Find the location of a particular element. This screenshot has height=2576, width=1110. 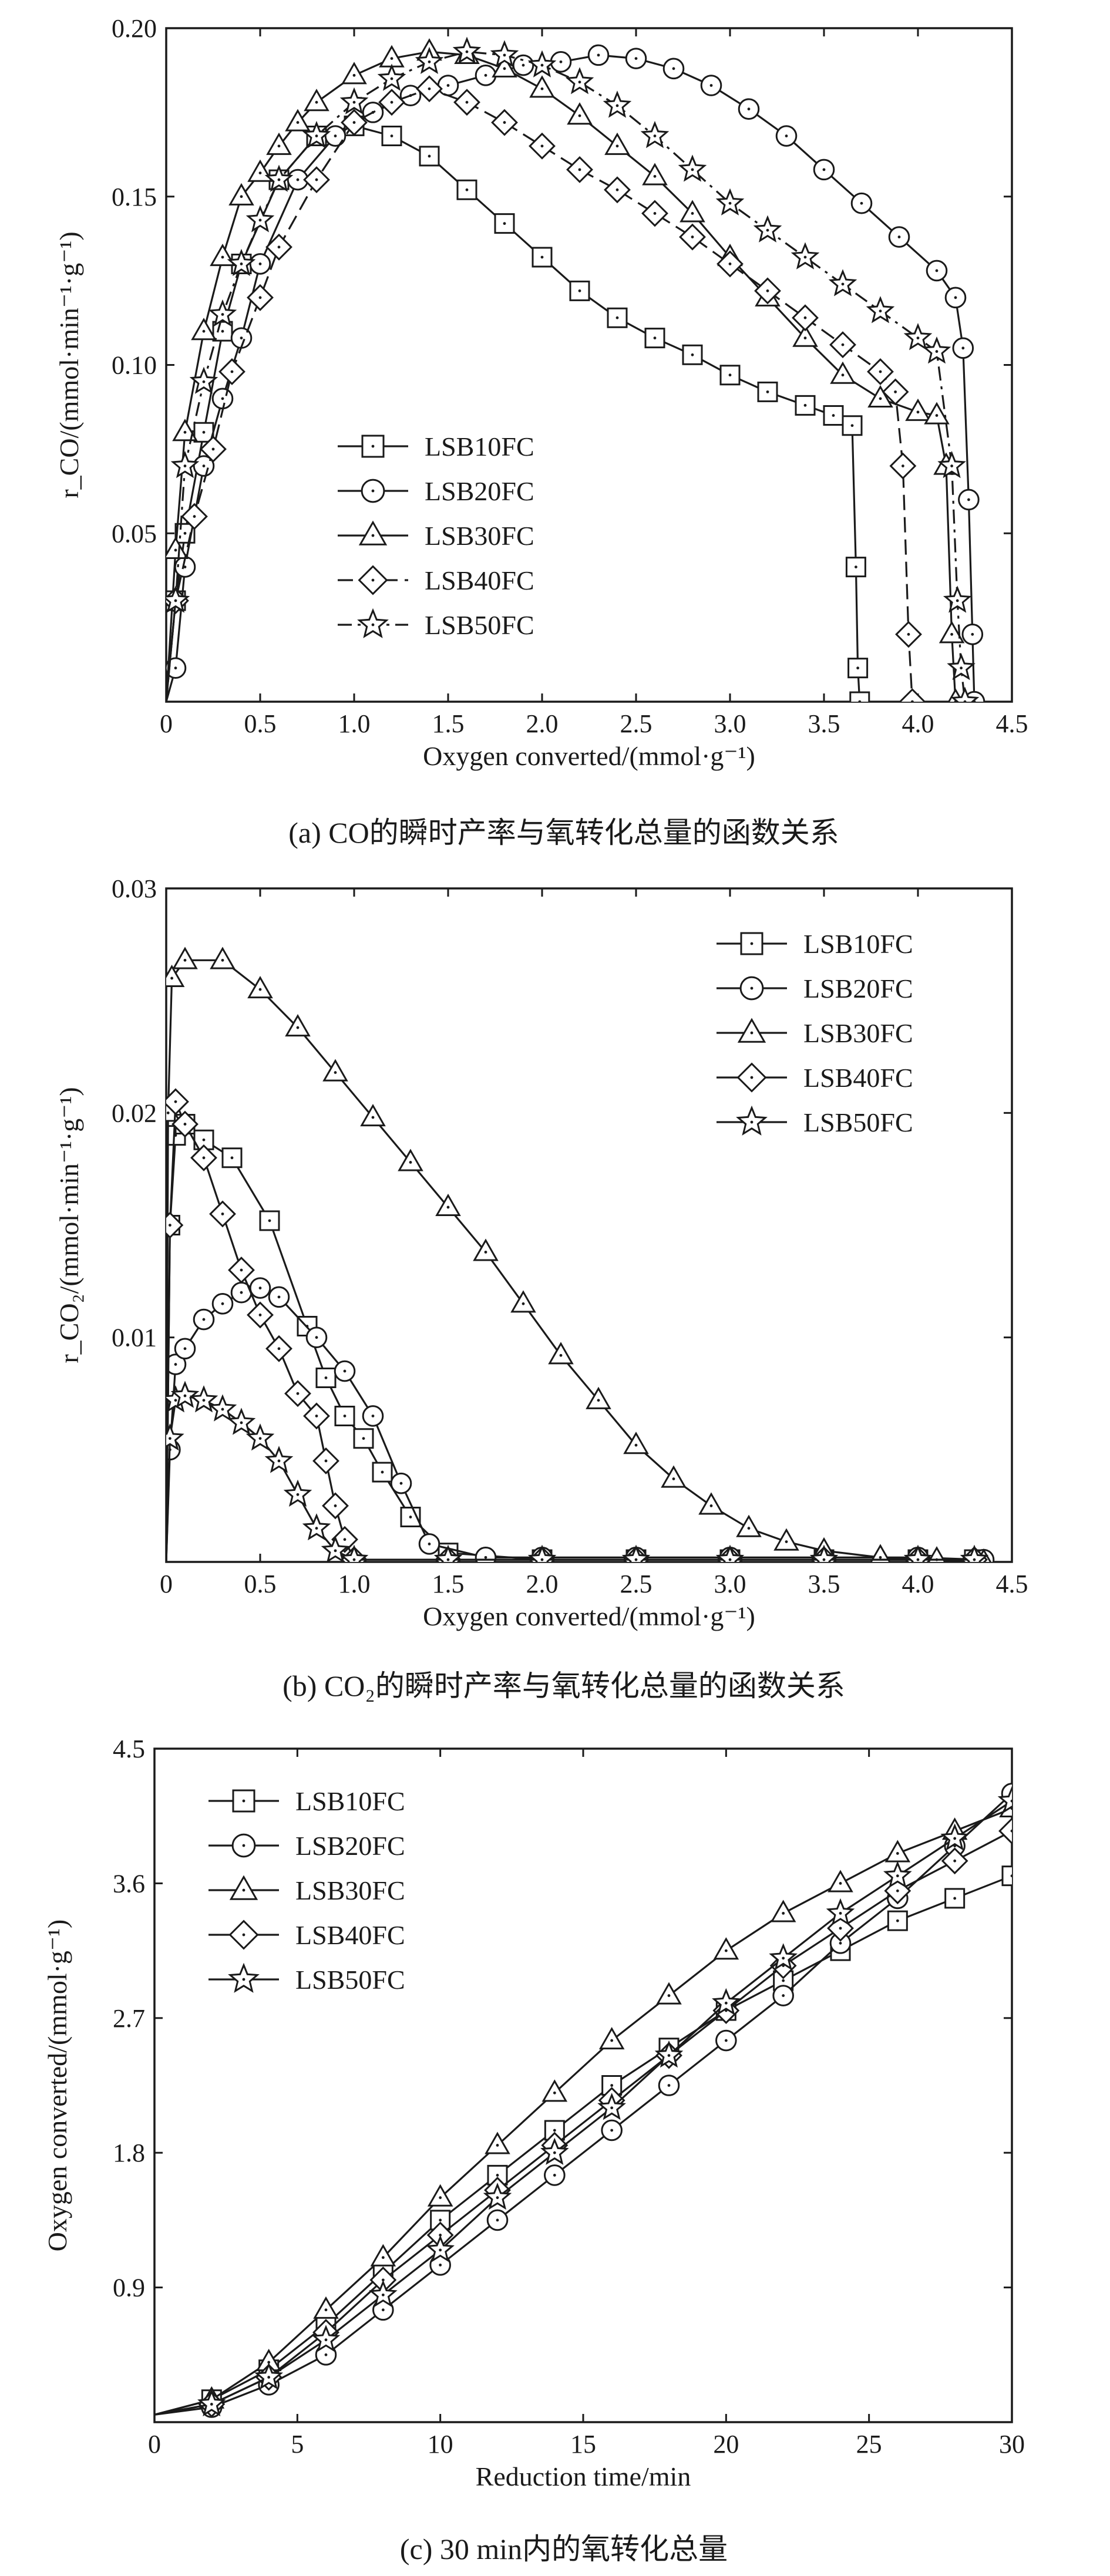

panel-c-point-LSB40FC is located at coordinates (1005, 1831).